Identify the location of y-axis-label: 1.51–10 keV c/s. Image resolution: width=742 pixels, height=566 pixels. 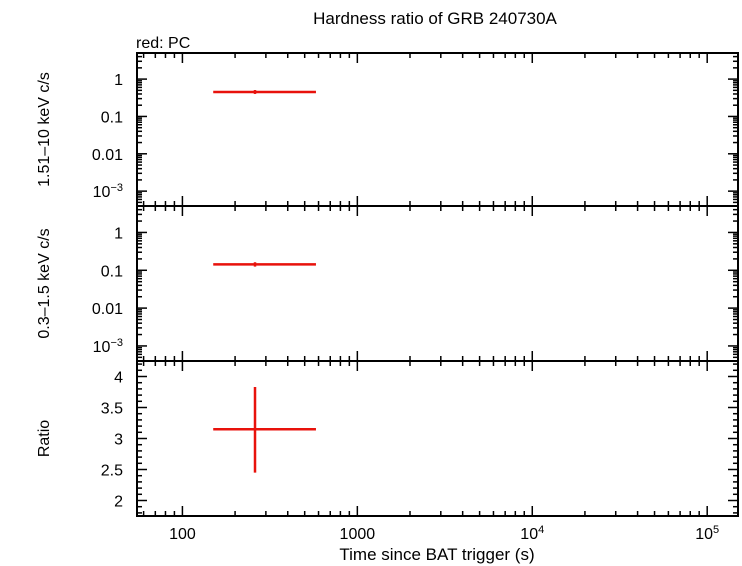
(44, 129).